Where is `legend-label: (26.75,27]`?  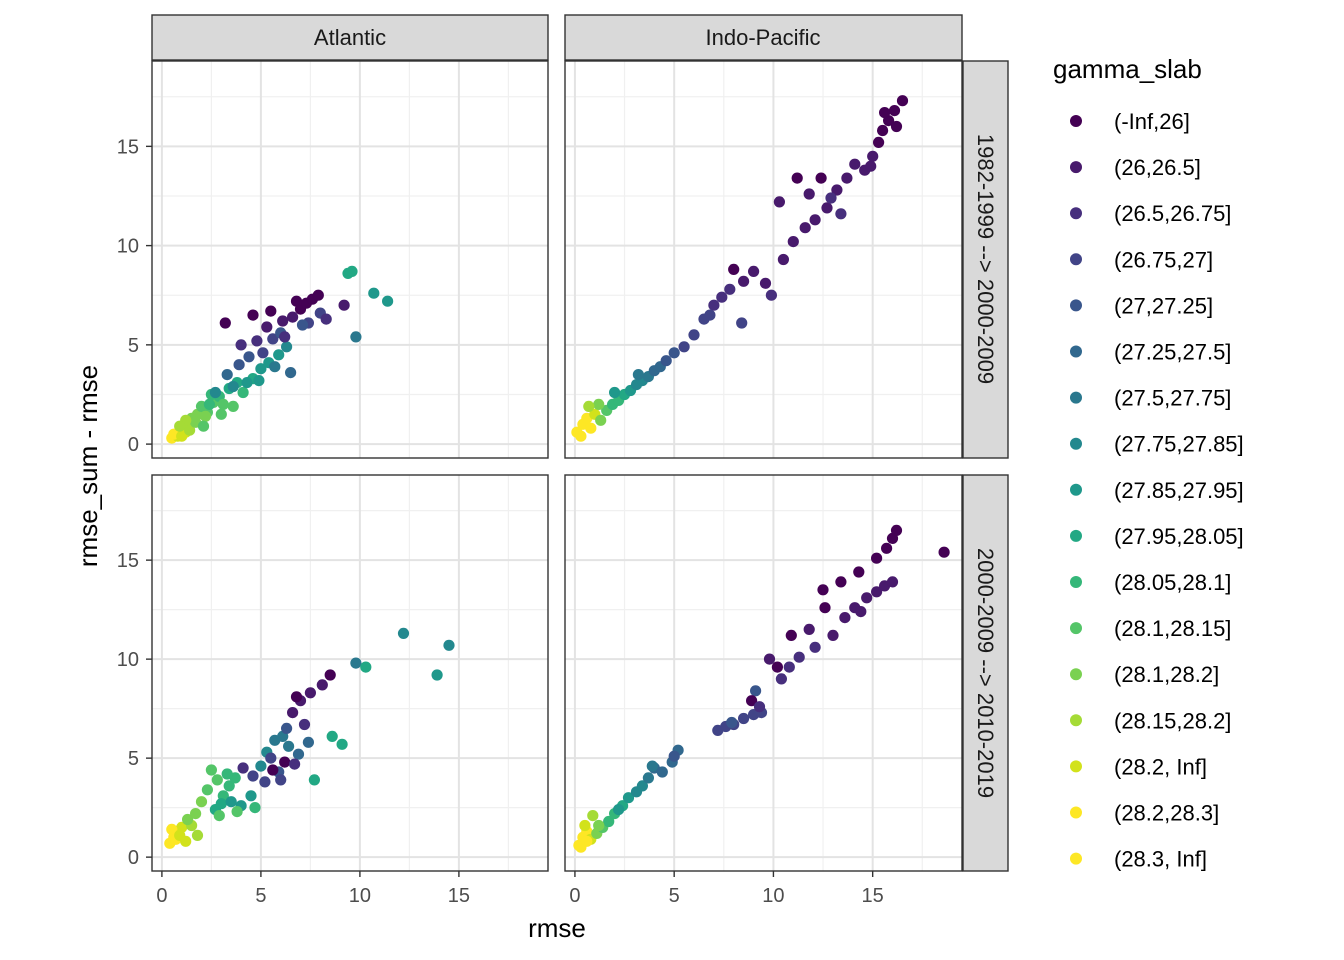 legend-label: (26.75,27] is located at coordinates (1163, 259).